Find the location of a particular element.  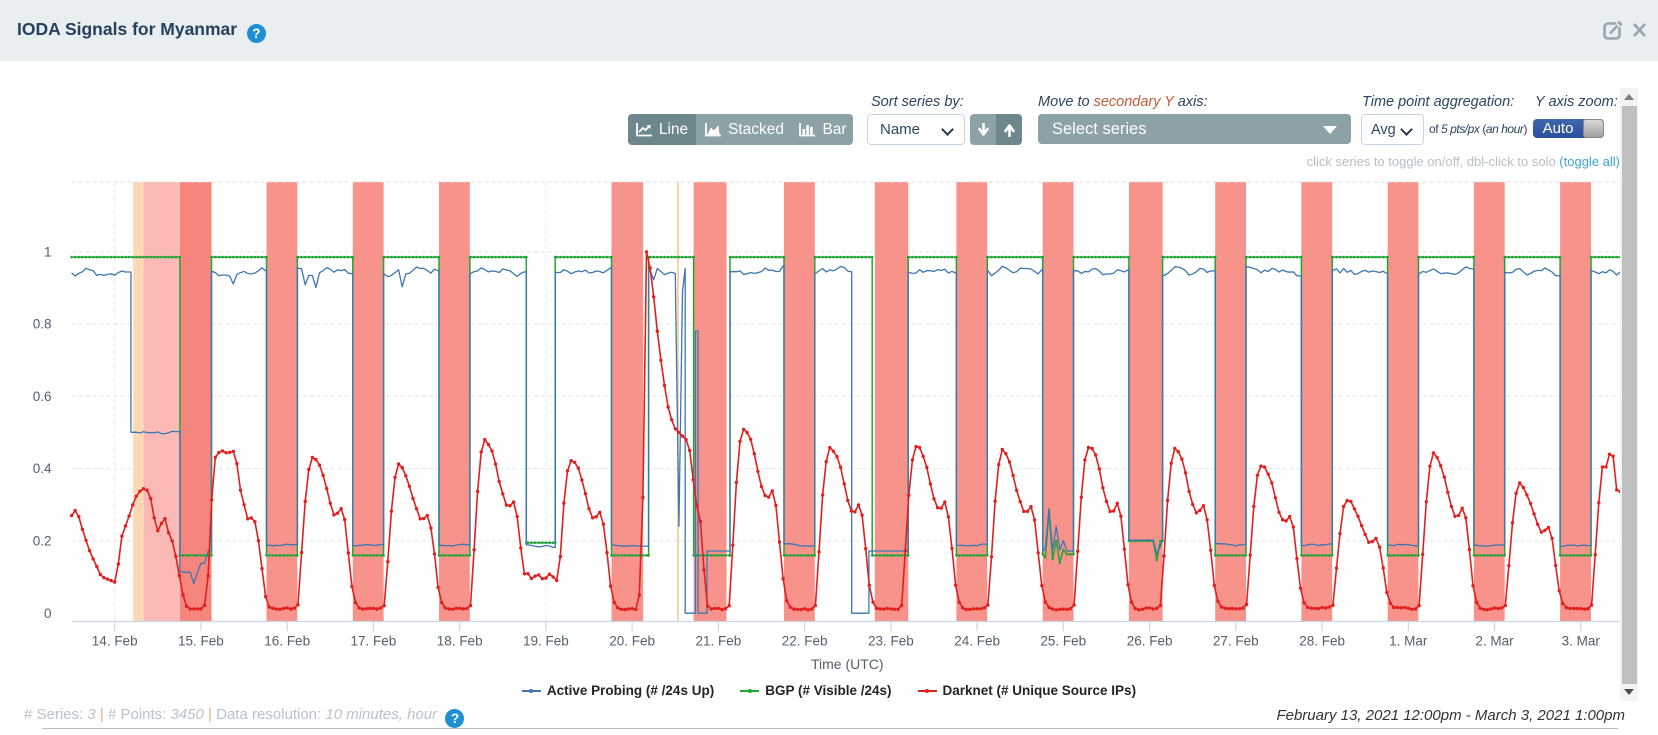

svg-text: 0.2 is located at coordinates (42, 541).